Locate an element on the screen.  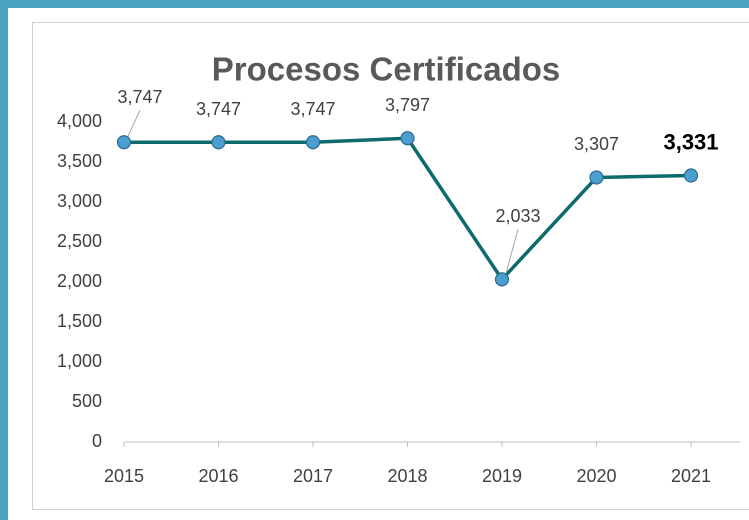
data-label: 2,033 is located at coordinates (517, 216).